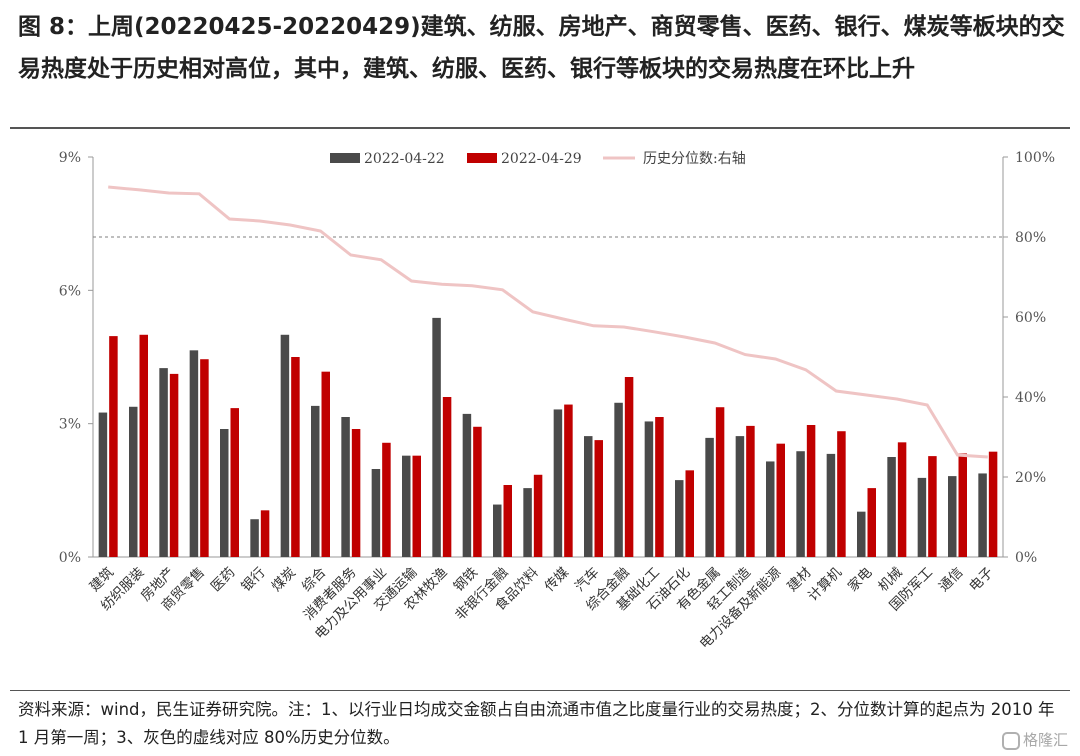  Describe the element at coordinates (1026, 558) in the screenshot. I see `y-right-tick-label: 0%` at that location.